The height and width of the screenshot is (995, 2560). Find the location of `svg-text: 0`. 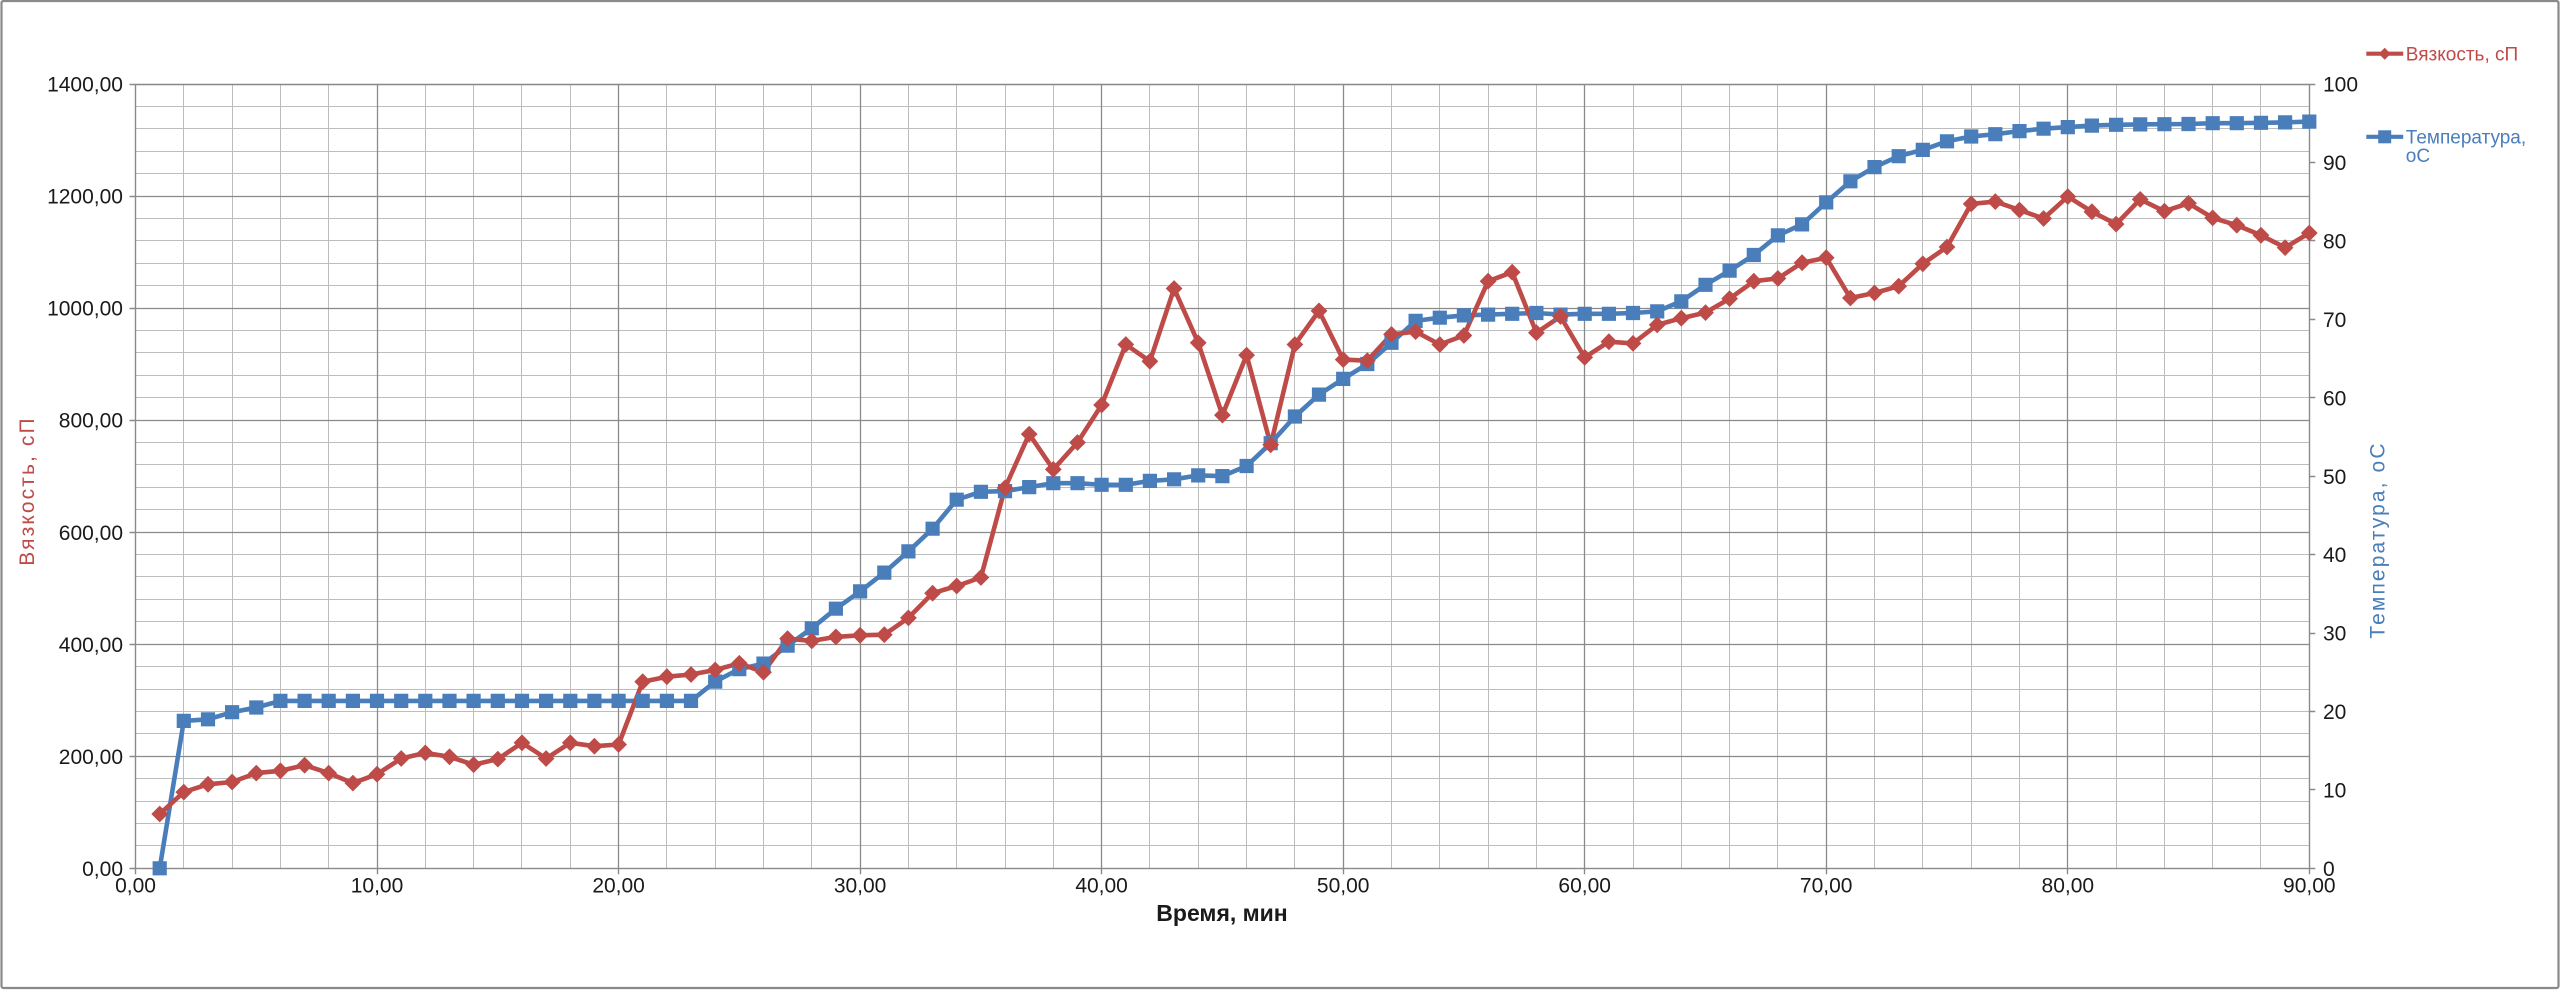

svg-text: 0 is located at coordinates (2329, 869).